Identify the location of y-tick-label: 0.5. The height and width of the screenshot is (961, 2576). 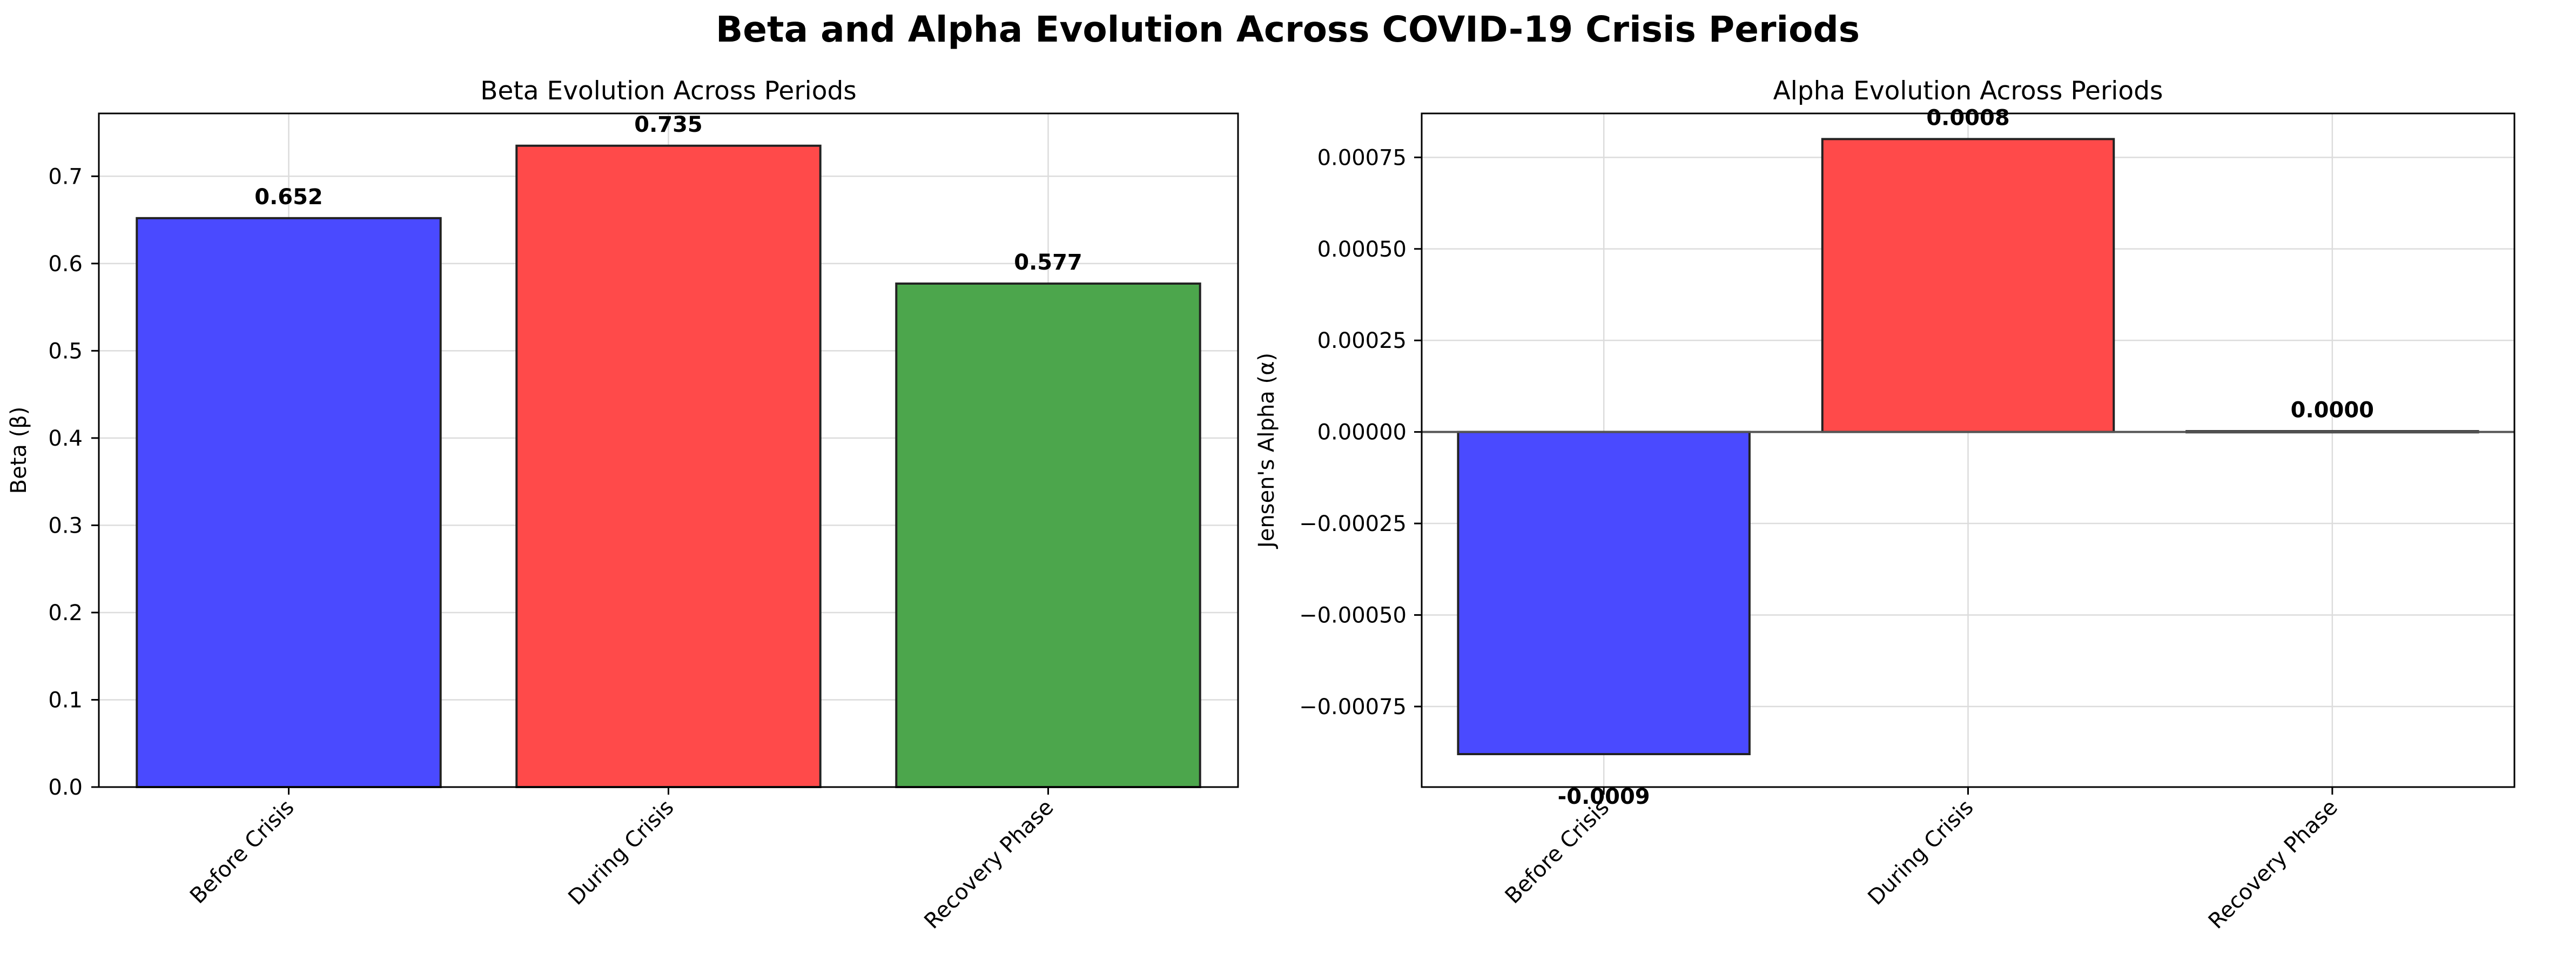
(65, 351).